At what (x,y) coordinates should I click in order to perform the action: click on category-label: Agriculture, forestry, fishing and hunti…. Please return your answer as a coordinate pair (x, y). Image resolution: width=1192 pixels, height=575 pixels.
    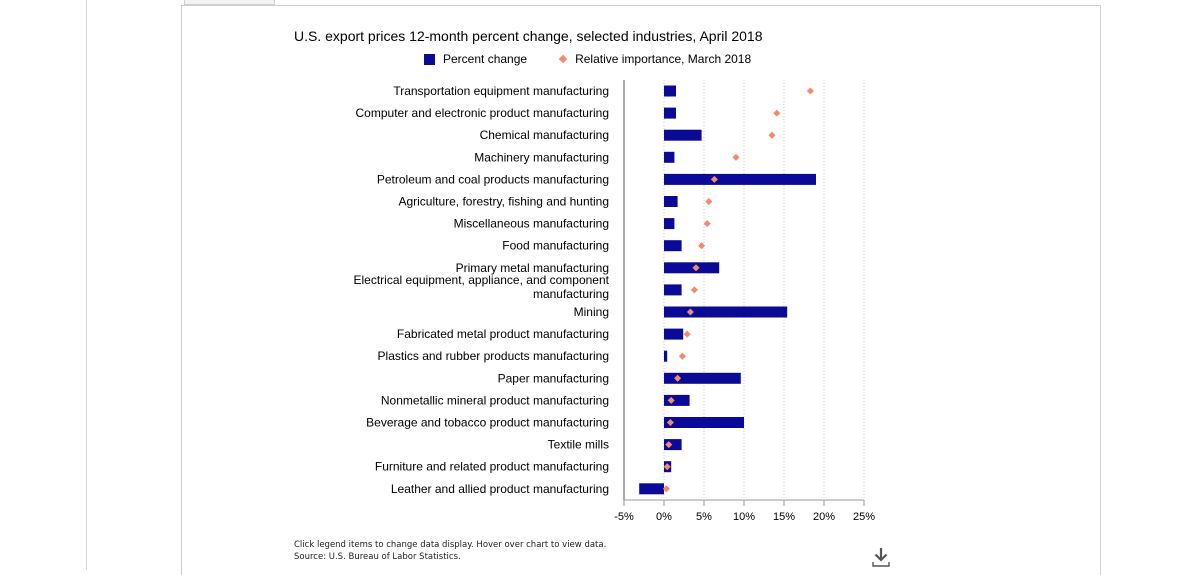
    Looking at the image, I should click on (503, 202).